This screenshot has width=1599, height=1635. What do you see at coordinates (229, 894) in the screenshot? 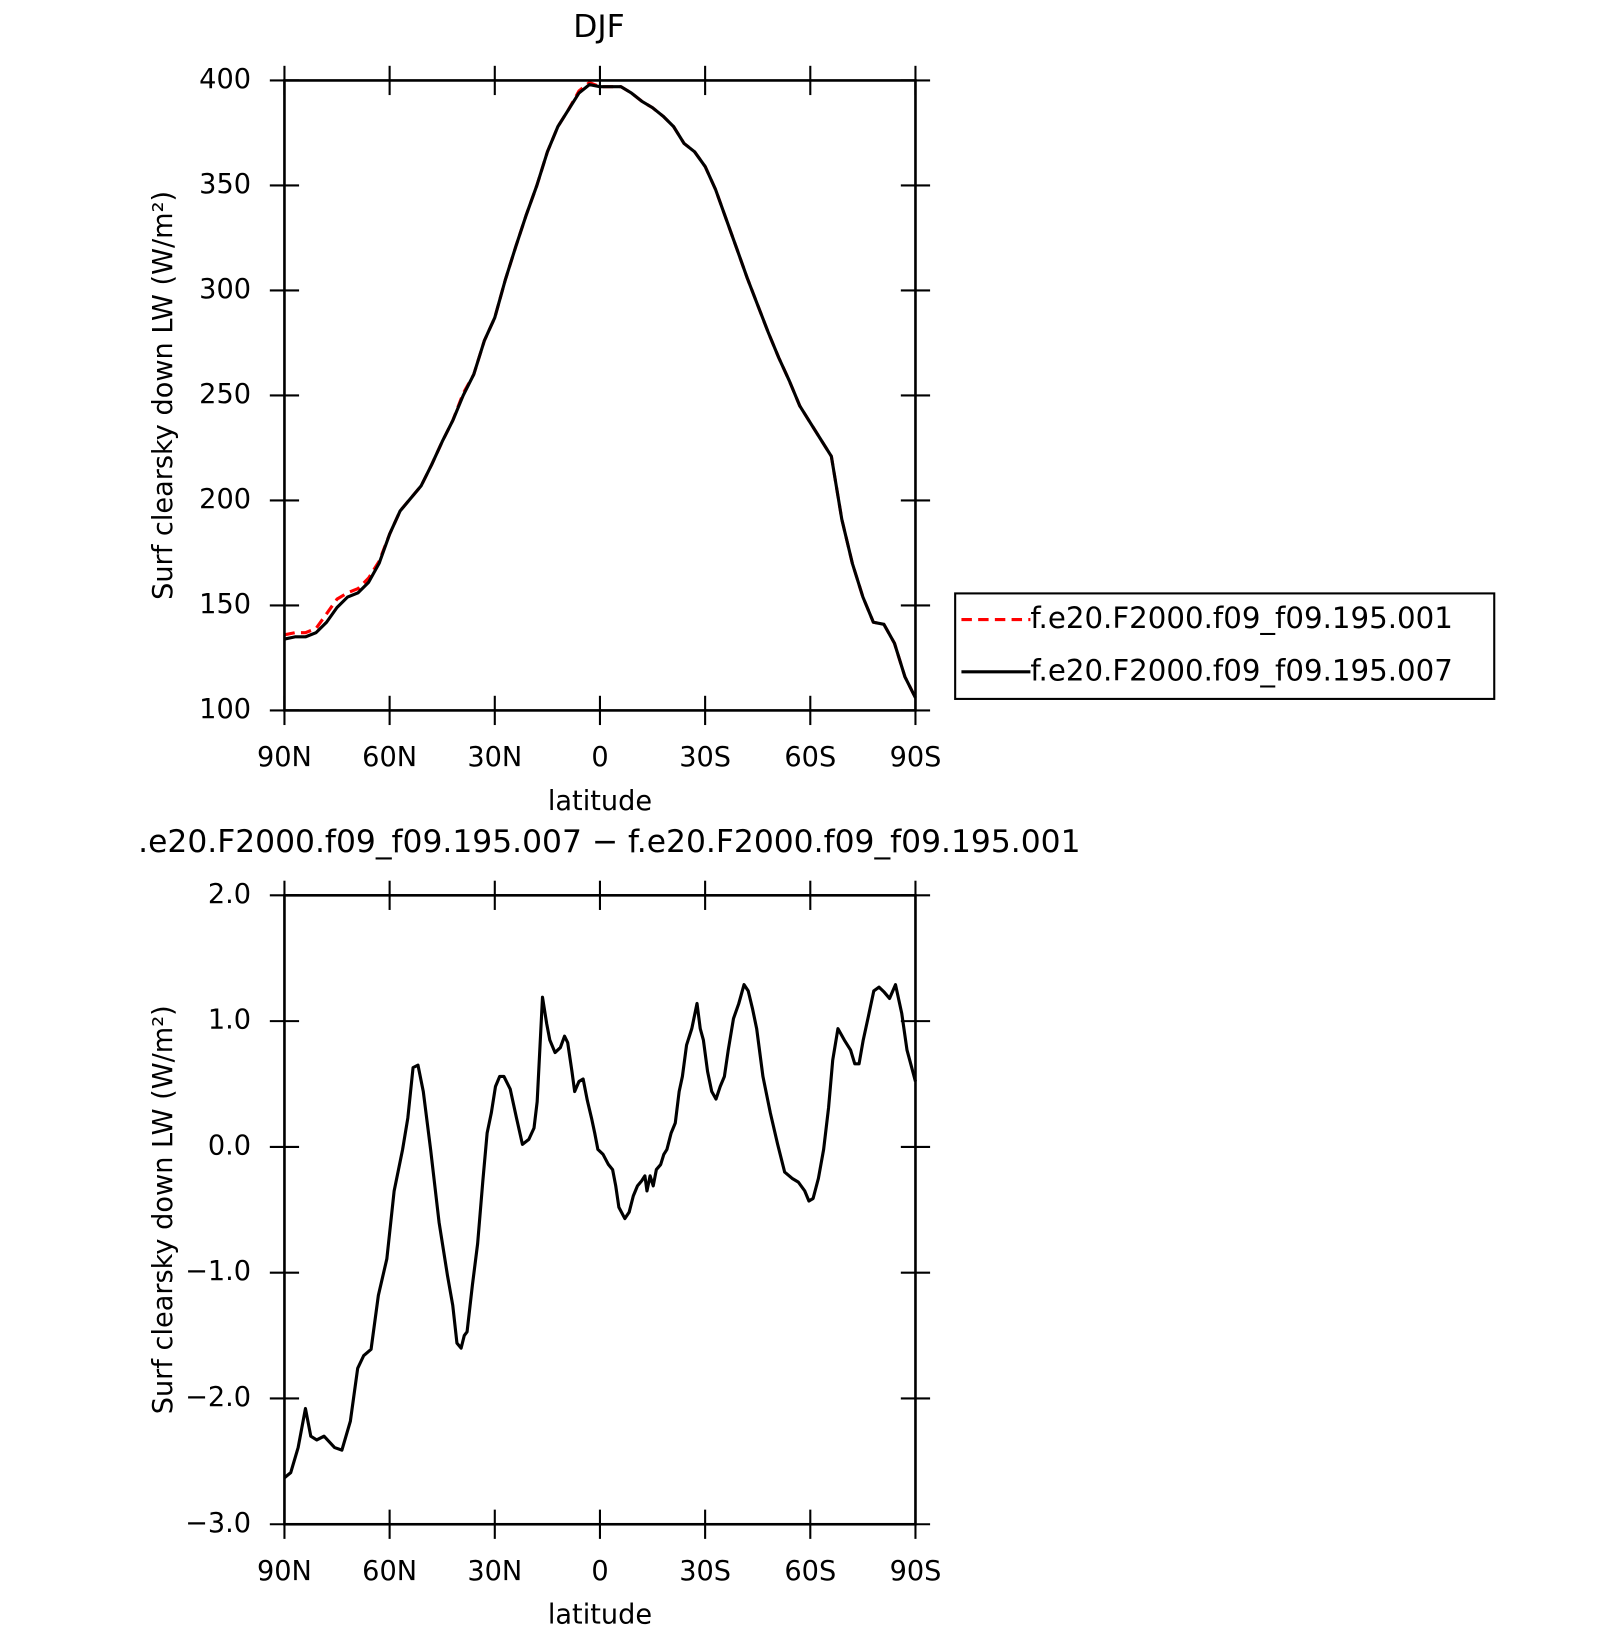
I see `y-tick-label: 2.0` at bounding box center [229, 894].